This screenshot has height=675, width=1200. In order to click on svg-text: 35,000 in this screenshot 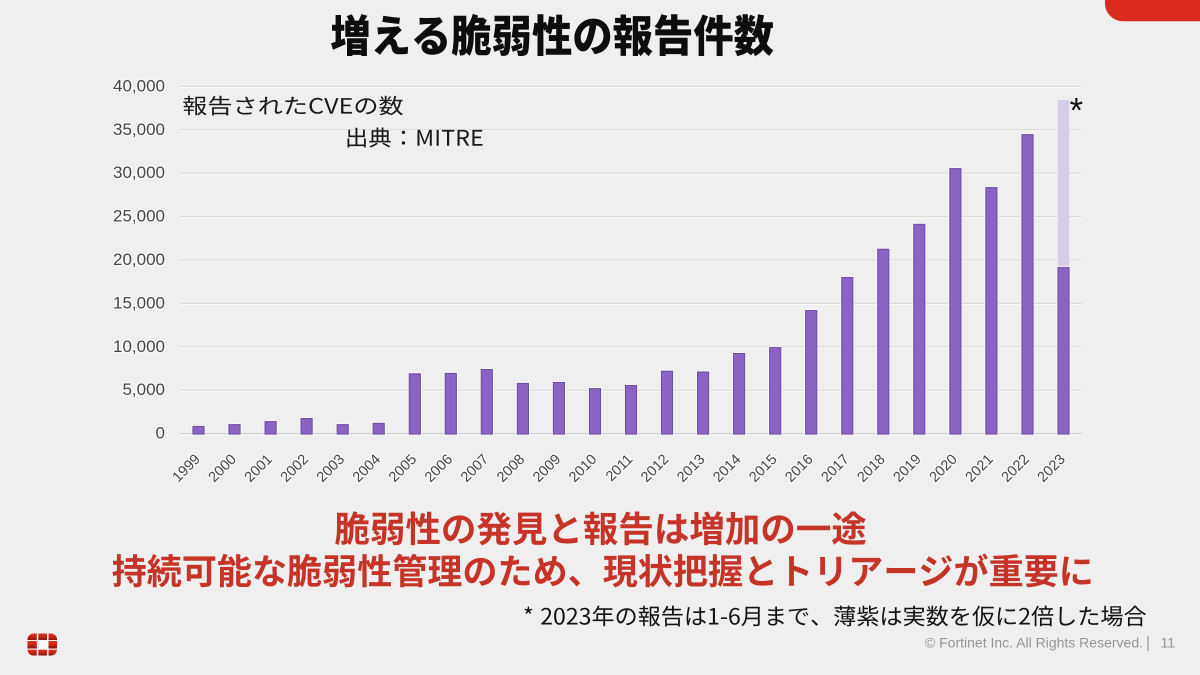, I will do `click(139, 129)`.